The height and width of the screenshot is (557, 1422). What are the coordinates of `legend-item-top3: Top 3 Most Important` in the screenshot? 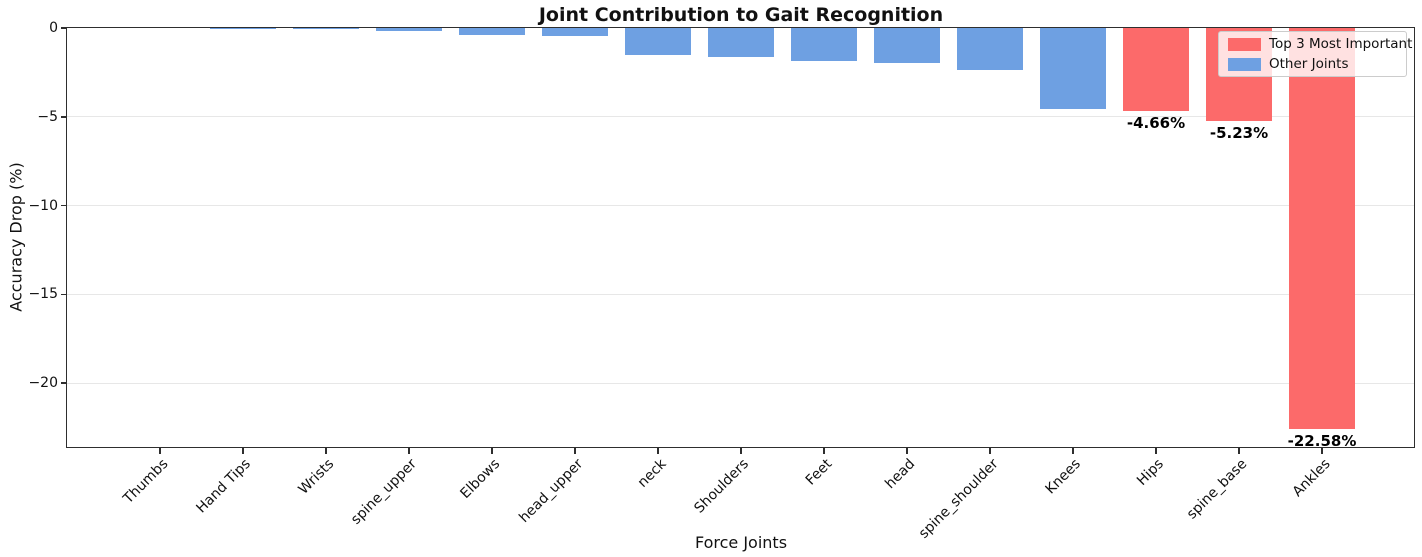 It's located at (1320, 44).